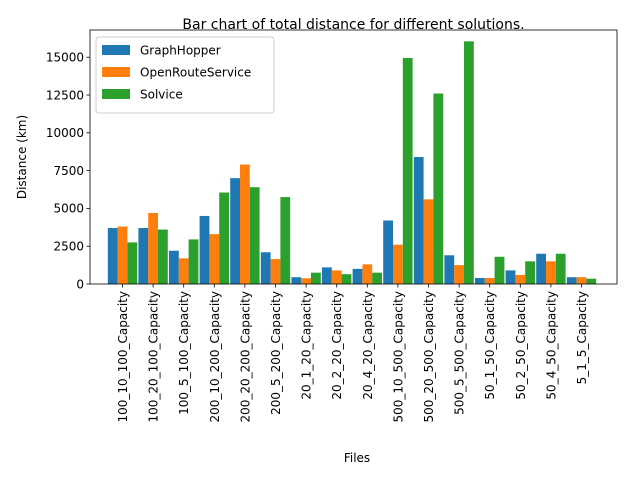  Describe the element at coordinates (180, 51) in the screenshot. I see `legend-label: GraphHopper` at that location.